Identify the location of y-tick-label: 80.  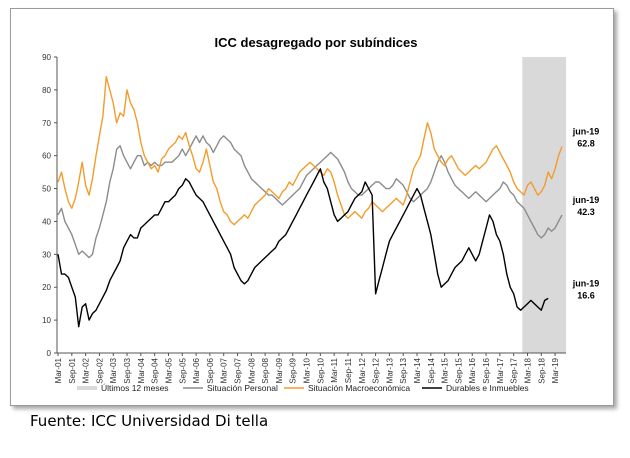
(46, 90).